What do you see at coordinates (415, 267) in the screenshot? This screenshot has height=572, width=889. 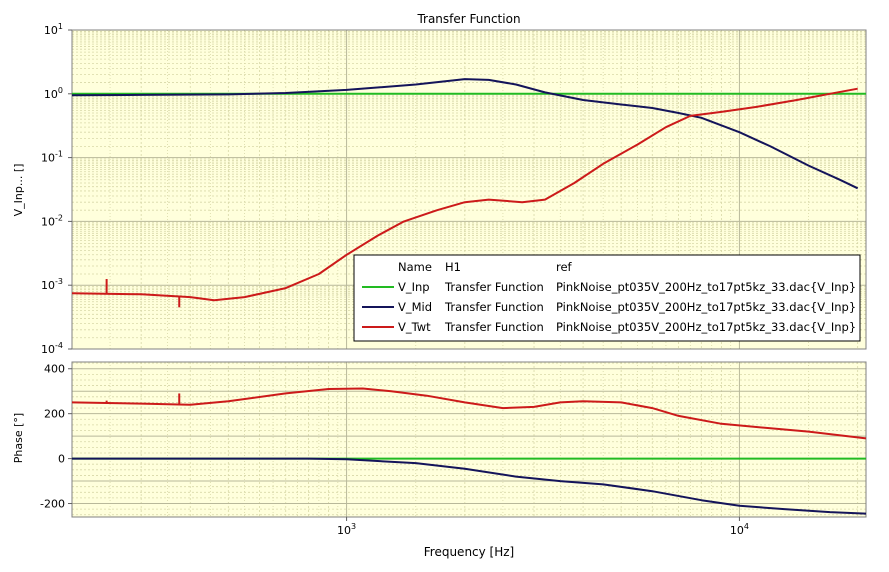 I see `legend-header: Name` at bounding box center [415, 267].